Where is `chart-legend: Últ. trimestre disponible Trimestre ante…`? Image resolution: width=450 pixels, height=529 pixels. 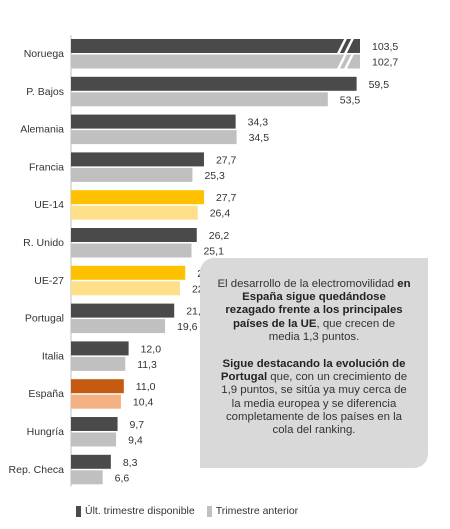 chart-legend: Últ. trimestre disponible Trimestre ante… is located at coordinates (193, 511).